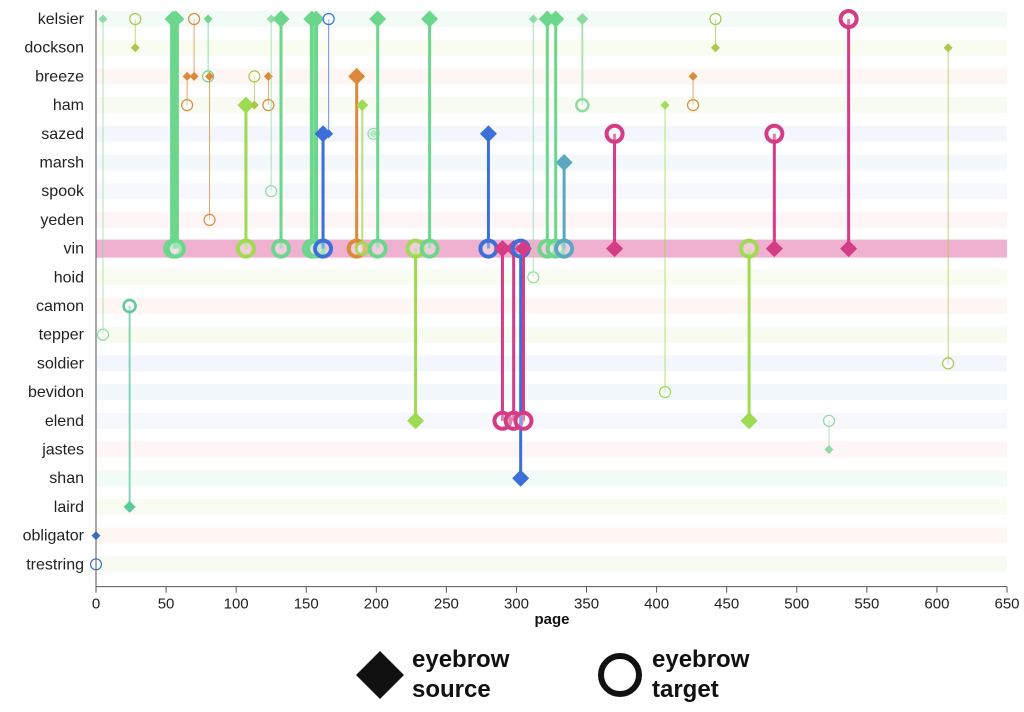 Image resolution: width=1024 pixels, height=712 pixels. What do you see at coordinates (551, 420) in the screenshot?
I see `row-stripe-elend` at bounding box center [551, 420].